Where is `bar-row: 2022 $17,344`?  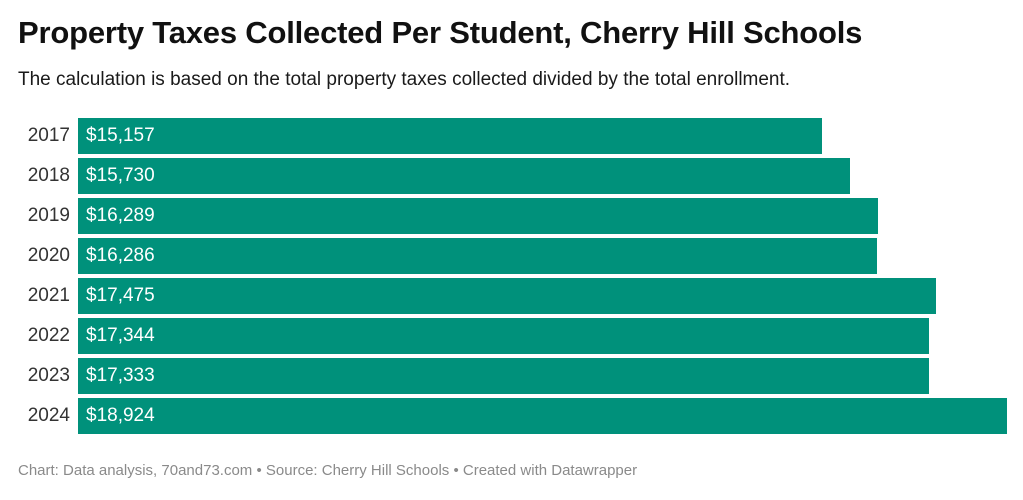
bar-row: 2022 $17,344 is located at coordinates (511, 336).